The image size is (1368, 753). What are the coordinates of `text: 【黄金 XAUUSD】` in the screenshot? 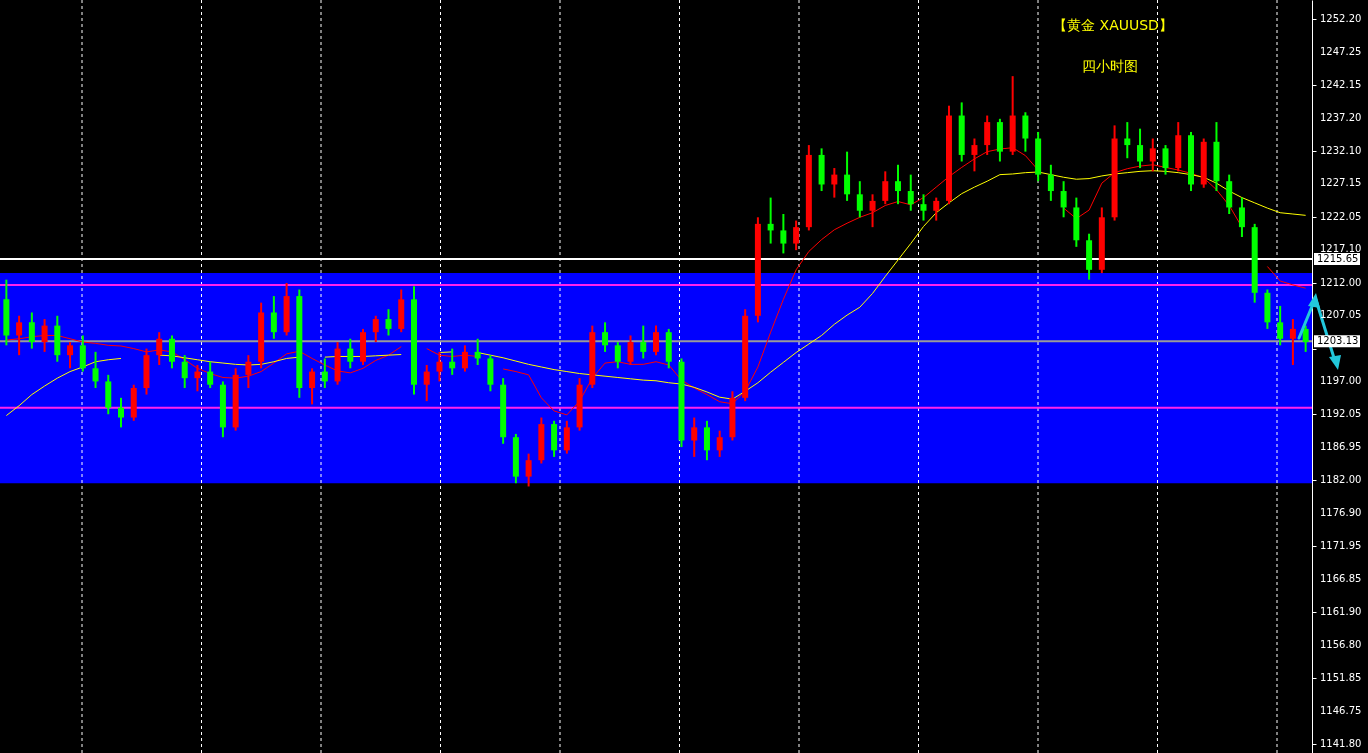 It's located at (1113, 25).